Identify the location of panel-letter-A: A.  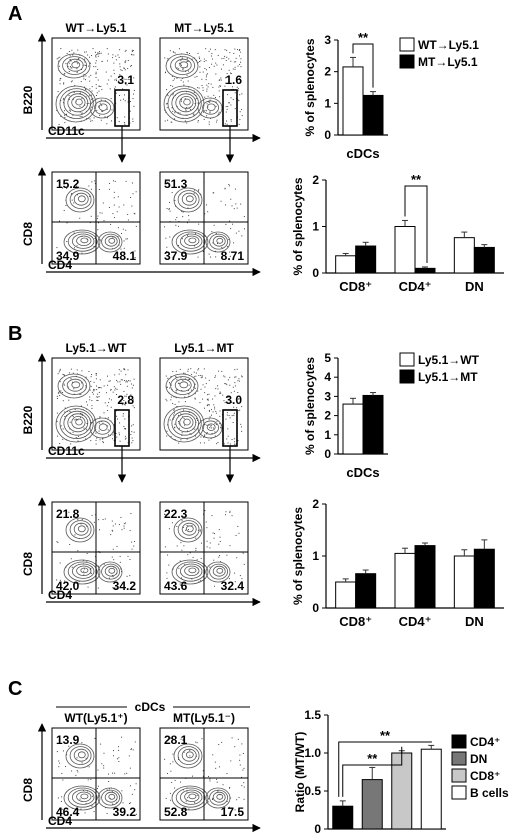
(15, 14).